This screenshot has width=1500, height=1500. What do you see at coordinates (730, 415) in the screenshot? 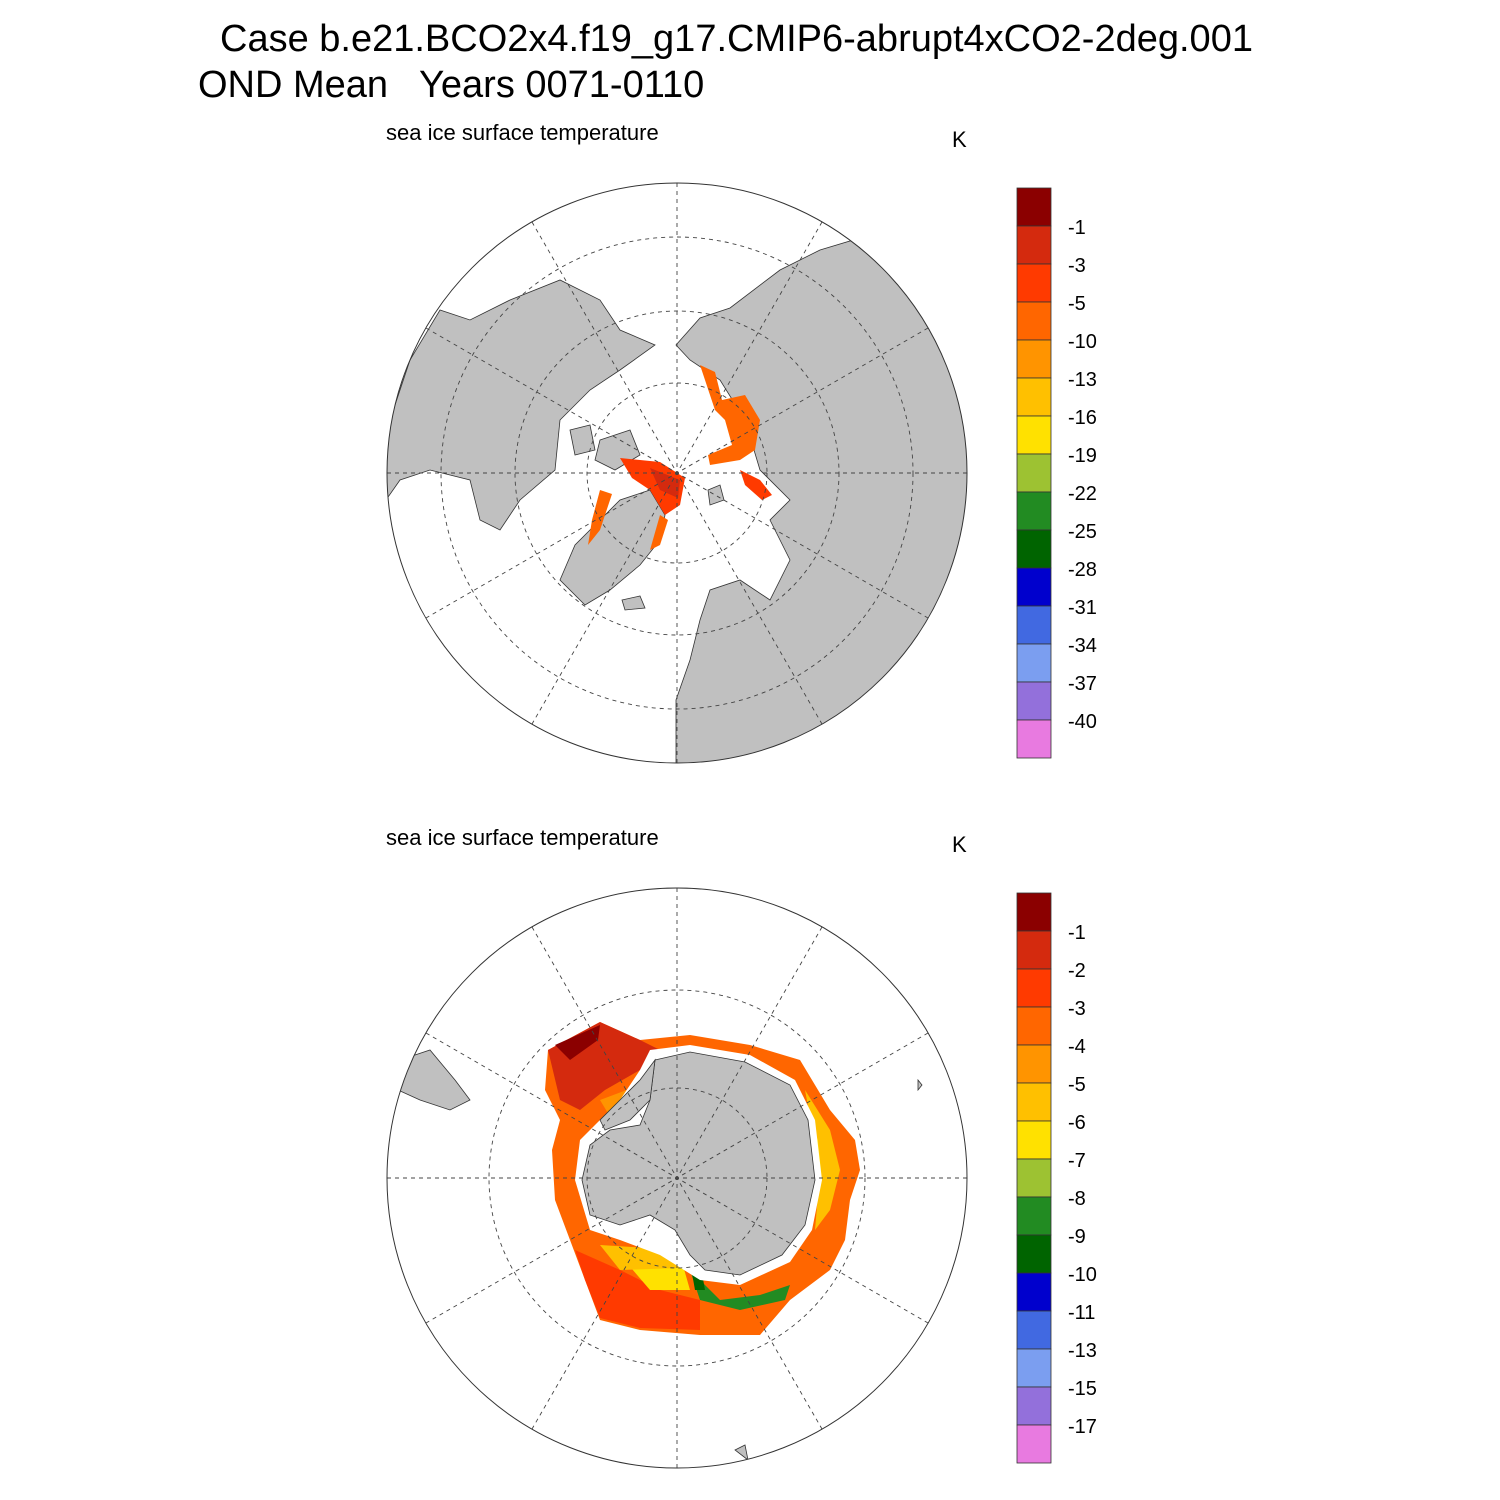
I see `north-ice-barents` at bounding box center [730, 415].